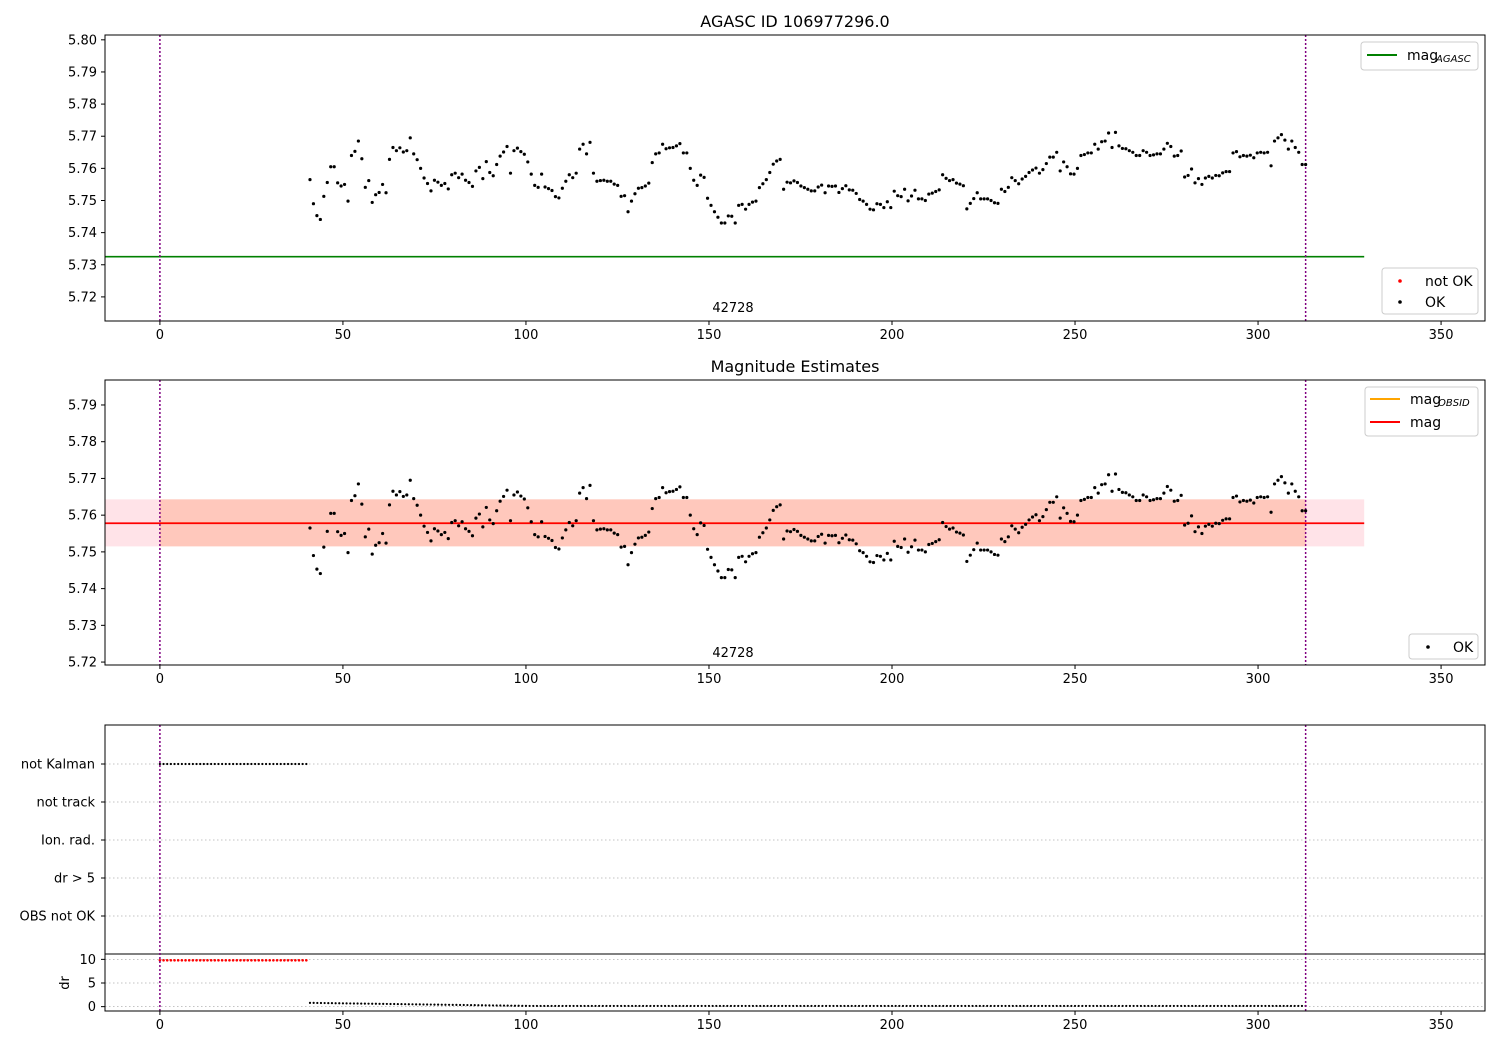 This screenshot has width=1500, height=1050. I want to click on x-tick-label: 200, so click(892, 1025).